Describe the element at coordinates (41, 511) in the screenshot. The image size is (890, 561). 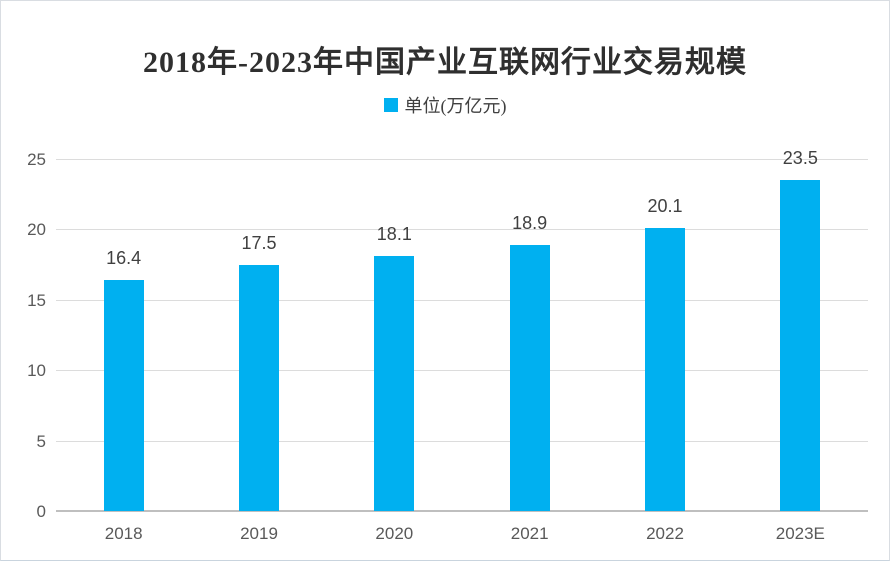
I see `y-axis-tick-label: 0` at that location.